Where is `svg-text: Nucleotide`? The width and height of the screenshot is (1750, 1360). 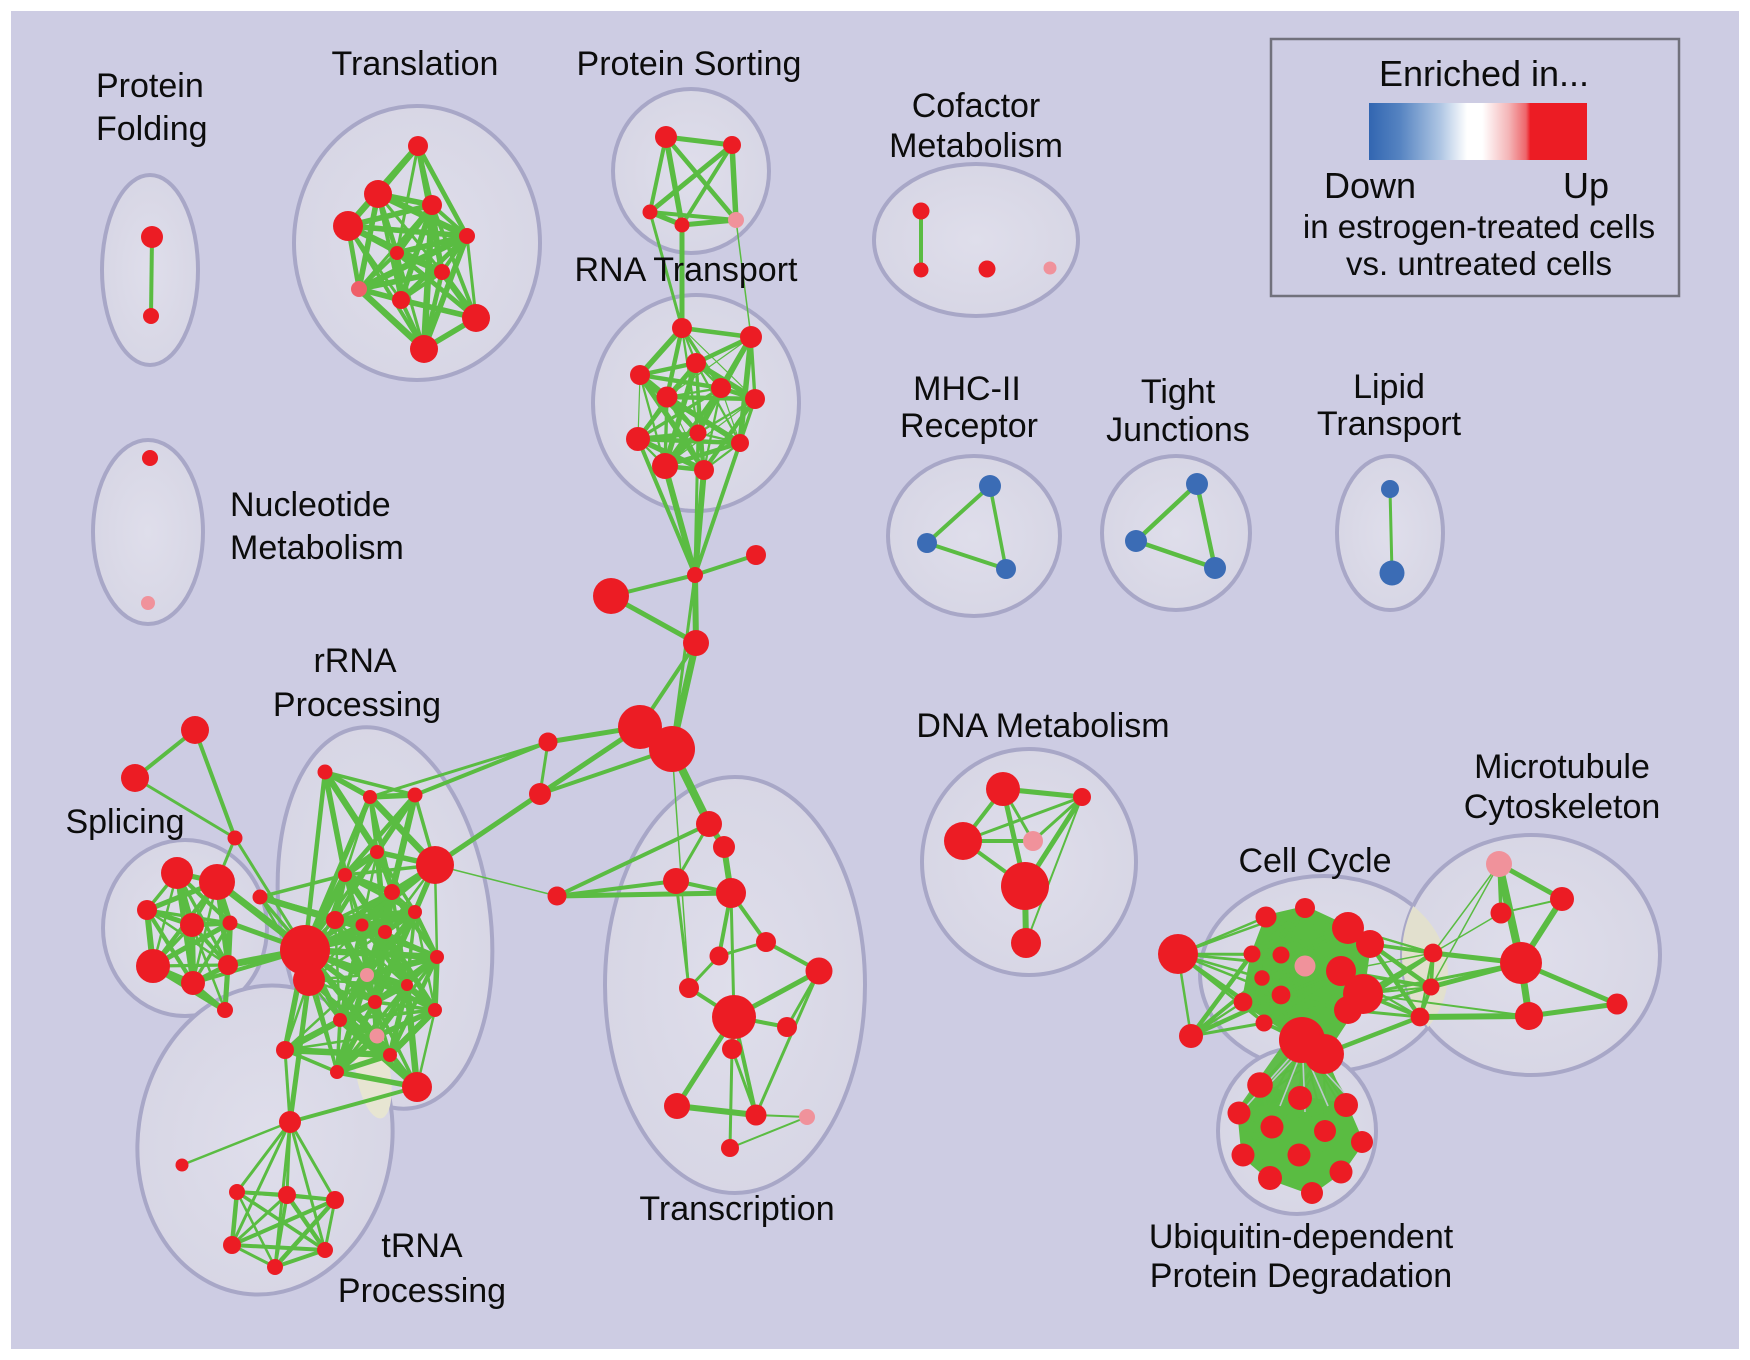
svg-text: Nucleotide is located at coordinates (310, 505).